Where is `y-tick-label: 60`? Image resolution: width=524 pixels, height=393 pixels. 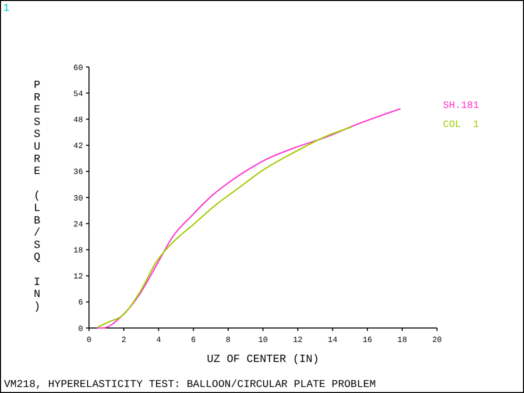 y-tick-label: 60 is located at coordinates (78, 68).